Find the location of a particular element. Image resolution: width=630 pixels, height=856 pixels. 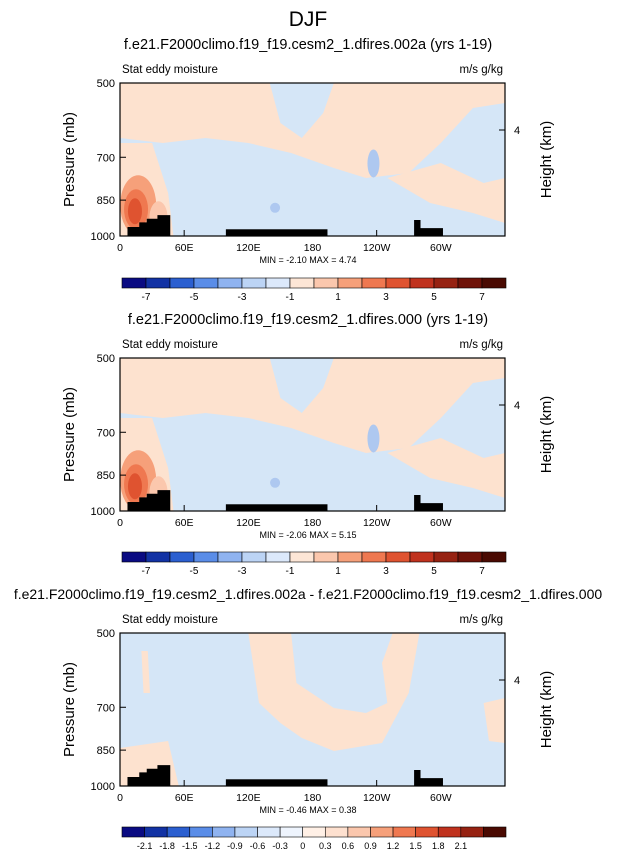

left-subtitle: Stat eddy moisture is located at coordinates (170, 345).